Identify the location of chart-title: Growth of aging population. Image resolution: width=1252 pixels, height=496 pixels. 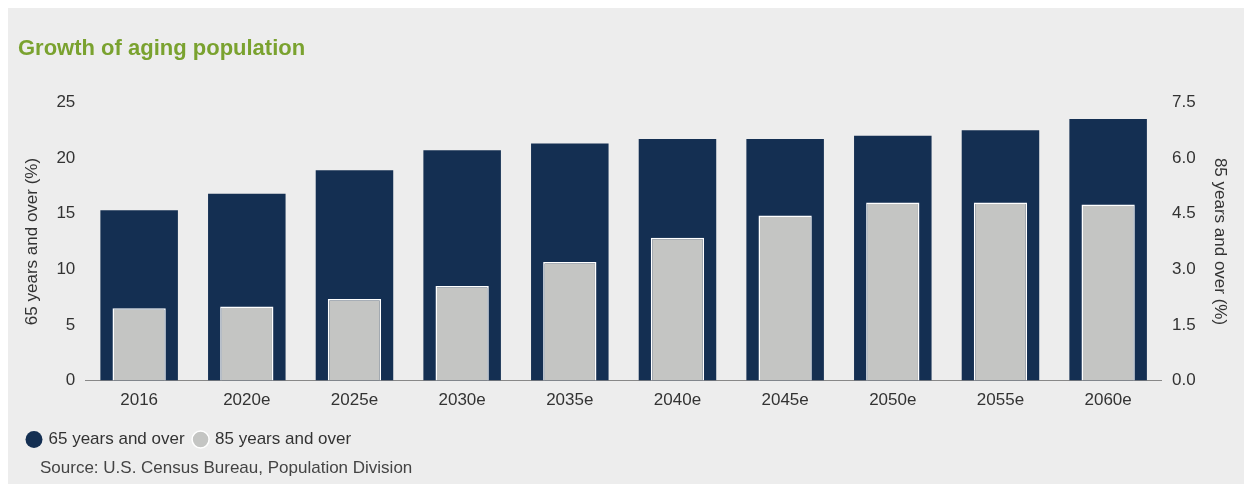
(162, 48).